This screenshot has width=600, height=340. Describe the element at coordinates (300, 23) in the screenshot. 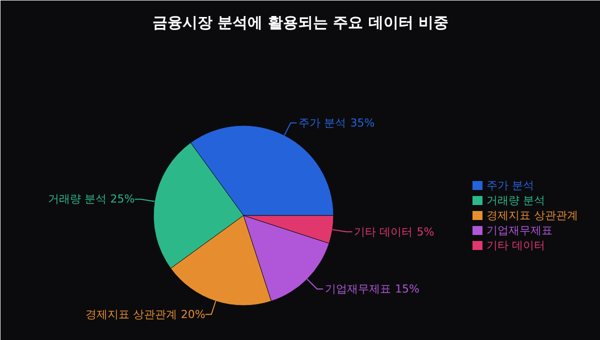

I see `chart-title: 금융시장 분석에 활용되는 주요 데이터 비중` at that location.